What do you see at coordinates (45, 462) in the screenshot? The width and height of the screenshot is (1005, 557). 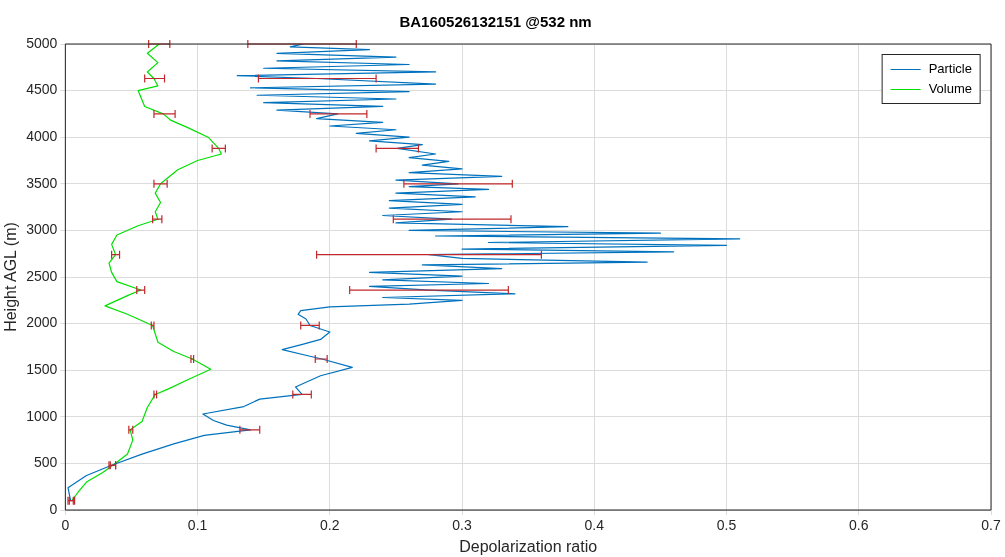 I see `y-tick-label: 500` at bounding box center [45, 462].